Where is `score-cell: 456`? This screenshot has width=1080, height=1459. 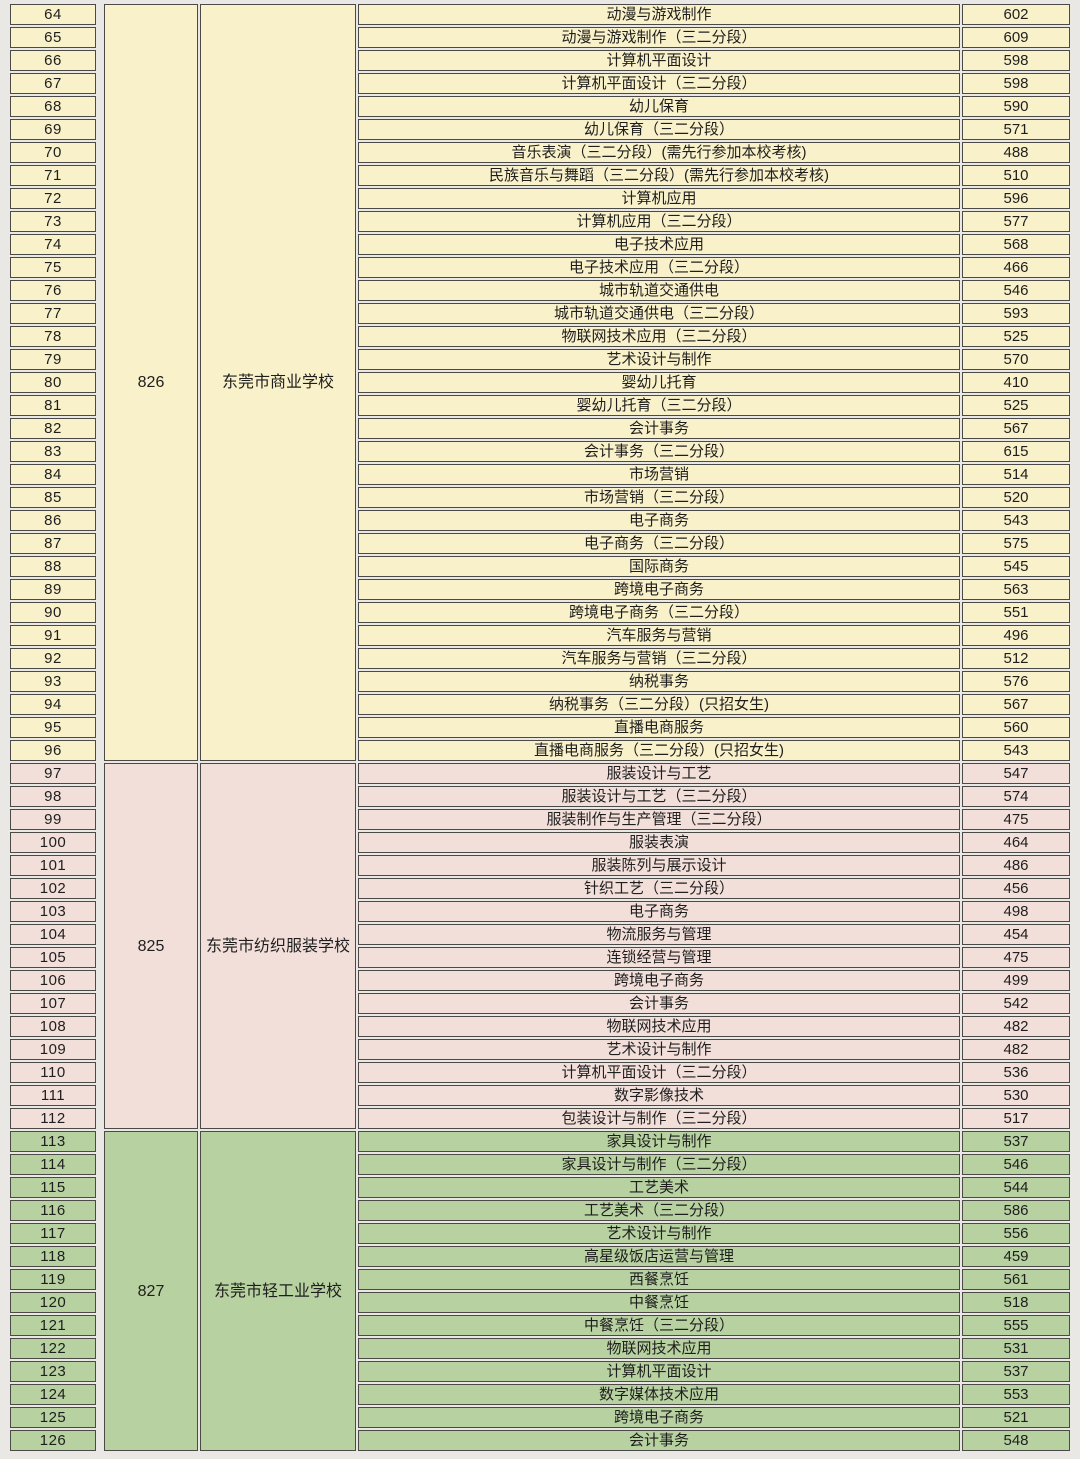
score-cell: 456 is located at coordinates (1016, 888).